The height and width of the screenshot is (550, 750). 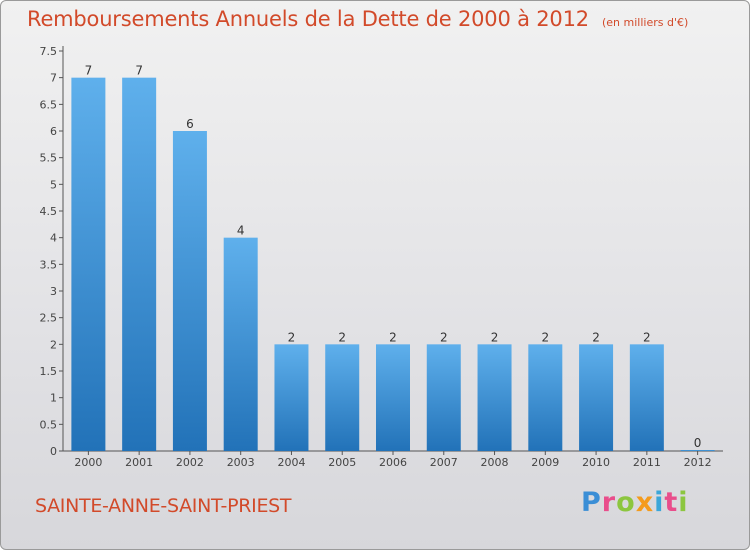 I want to click on x-tick-label: 2005, so click(x=342, y=462).